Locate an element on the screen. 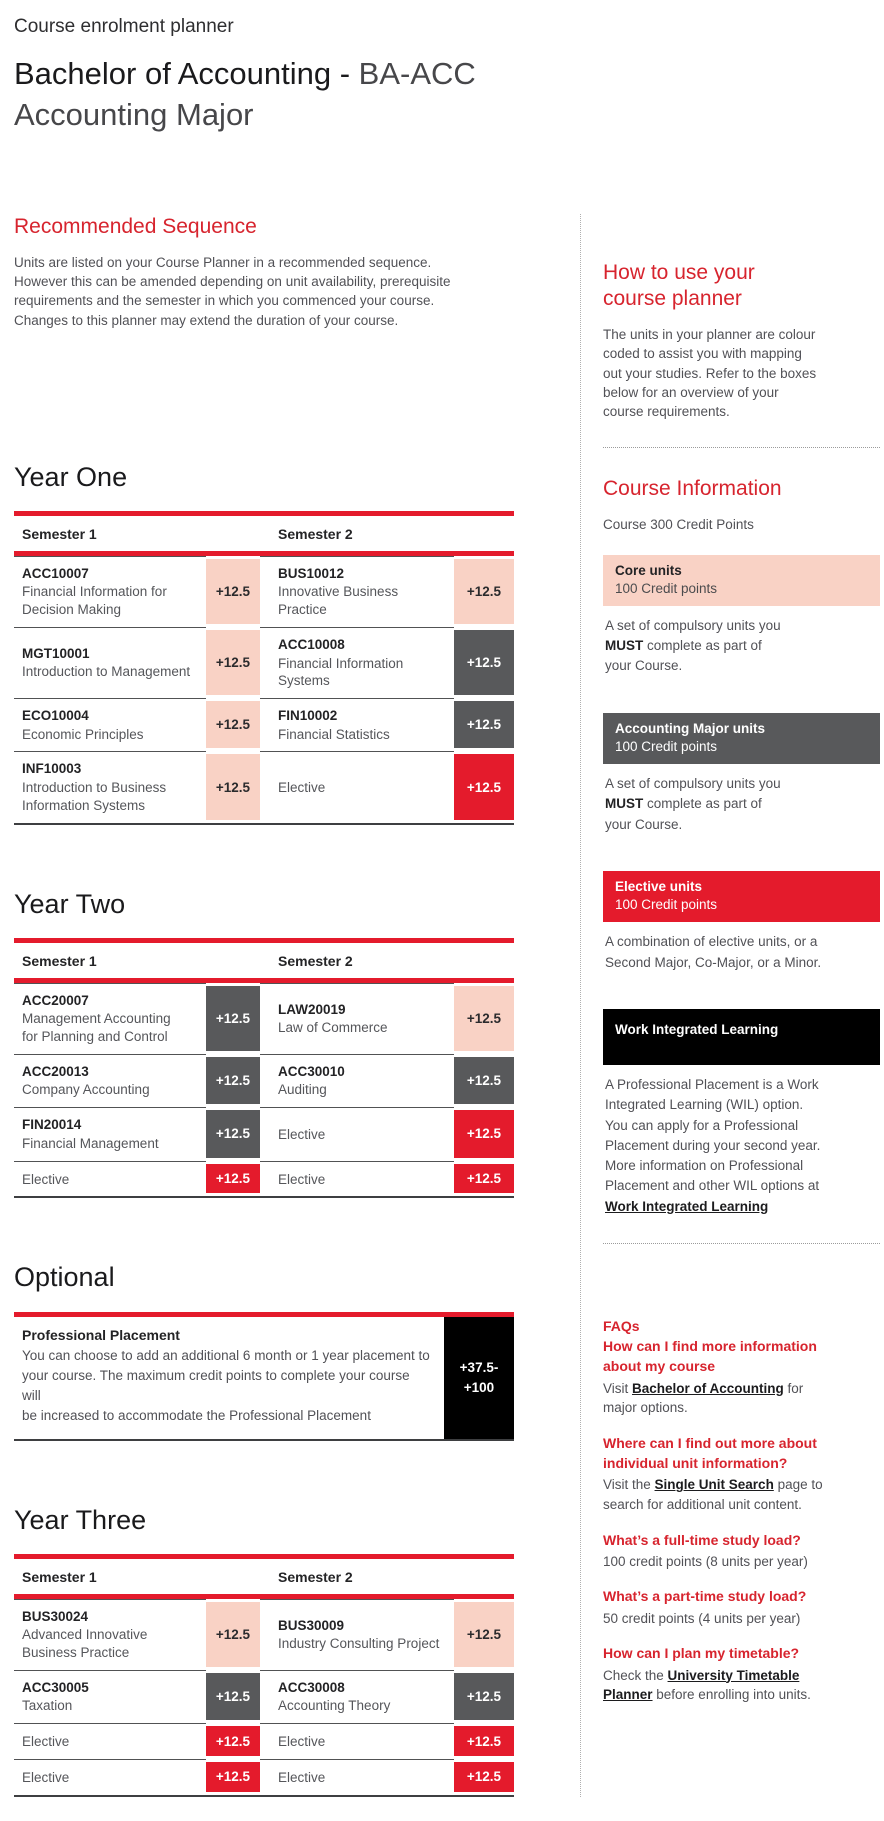 Image resolution: width=884 pixels, height=1821 pixels. legend-box-work-integrated-learning: Work Integrated Learning is located at coordinates (741, 1037).